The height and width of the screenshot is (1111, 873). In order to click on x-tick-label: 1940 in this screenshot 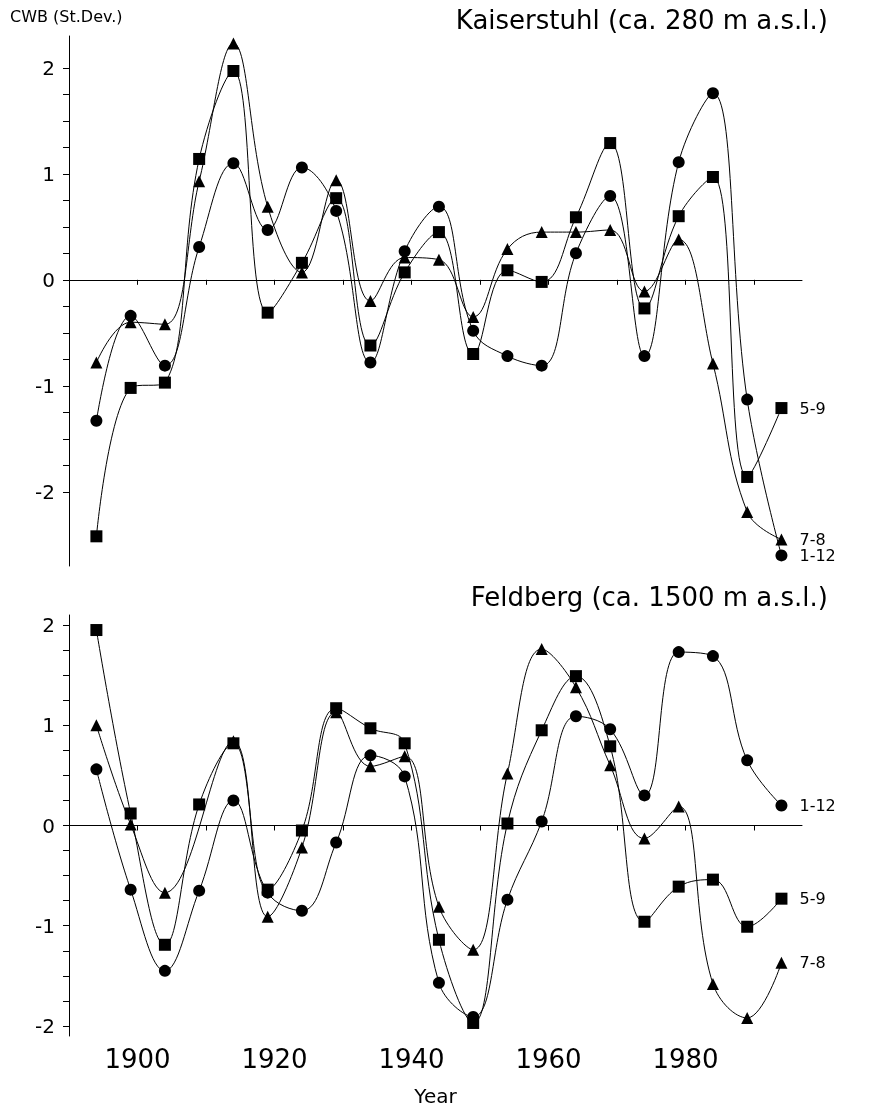, I will do `click(411, 1059)`.